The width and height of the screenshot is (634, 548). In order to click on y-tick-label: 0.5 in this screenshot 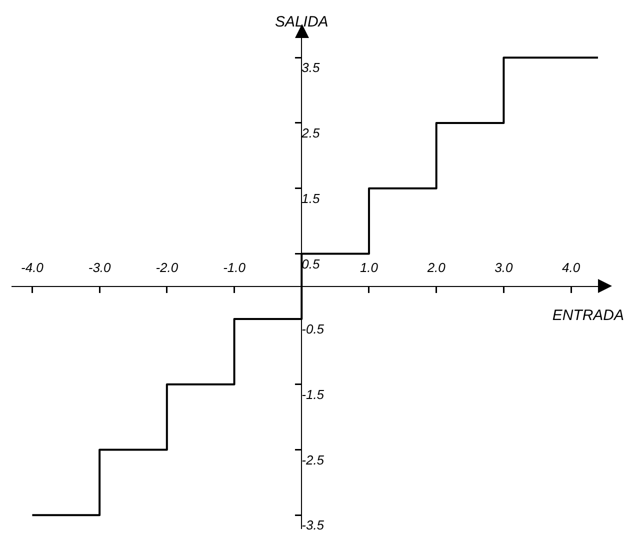, I will do `click(311, 264)`.